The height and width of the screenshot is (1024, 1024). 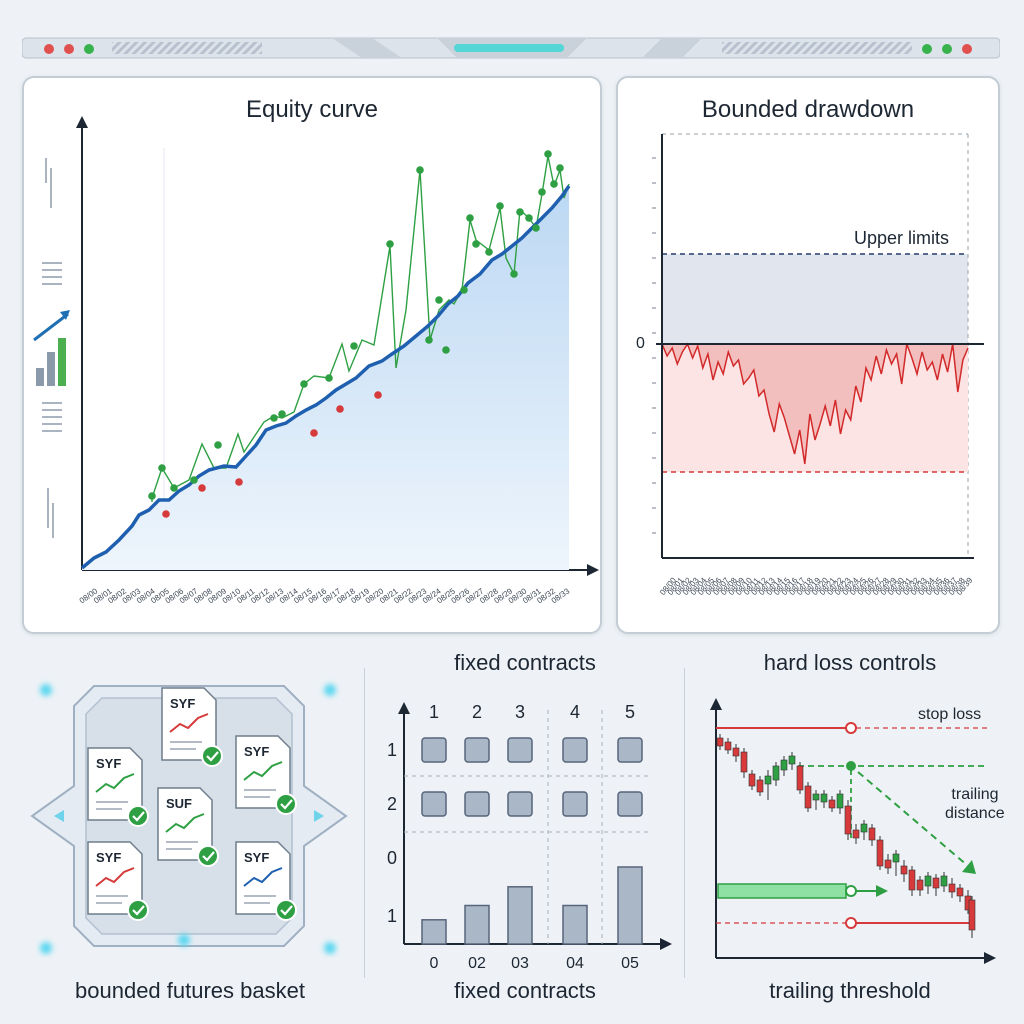 What do you see at coordinates (190, 990) in the screenshot?
I see `basket-caption: bounded futures basket` at bounding box center [190, 990].